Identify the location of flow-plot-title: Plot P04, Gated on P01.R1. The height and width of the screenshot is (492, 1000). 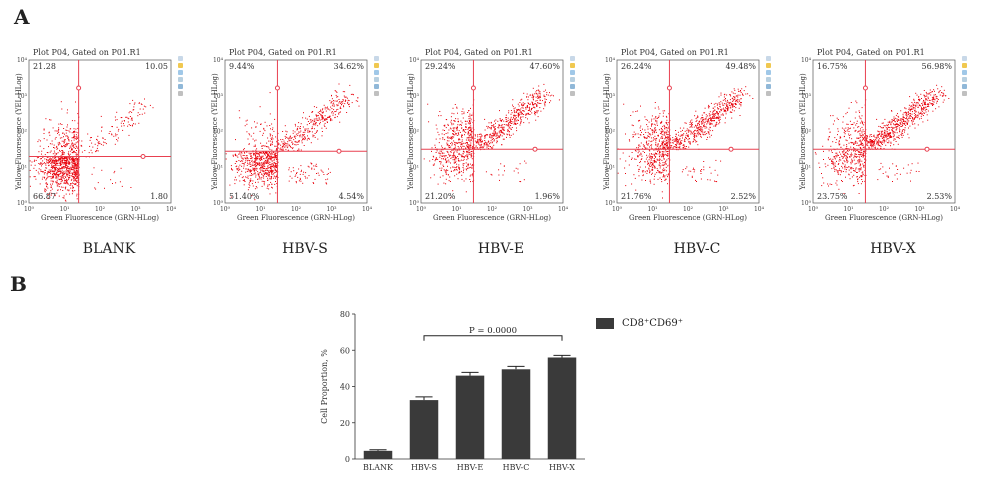
(87, 52).